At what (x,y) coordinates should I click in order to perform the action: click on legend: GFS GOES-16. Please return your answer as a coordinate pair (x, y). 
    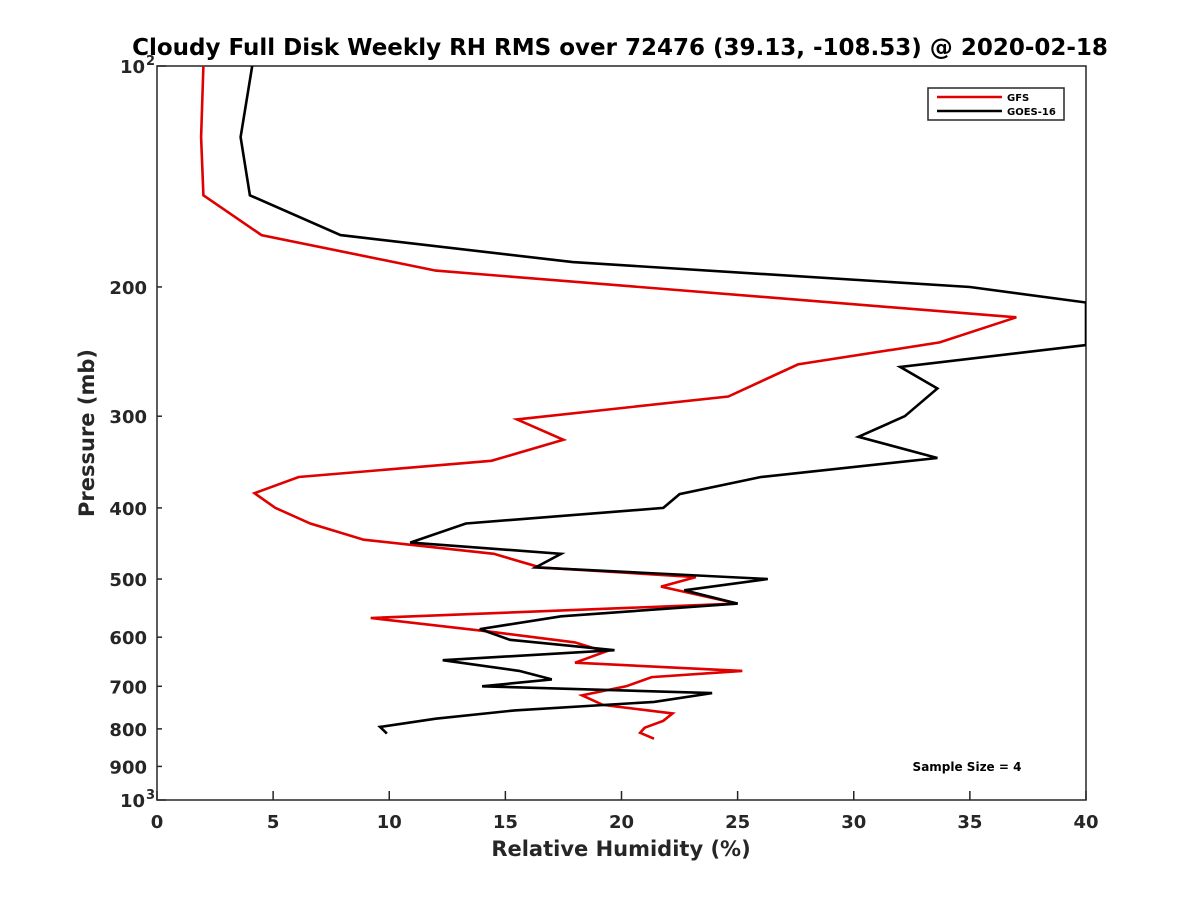
    Looking at the image, I should click on (996, 104).